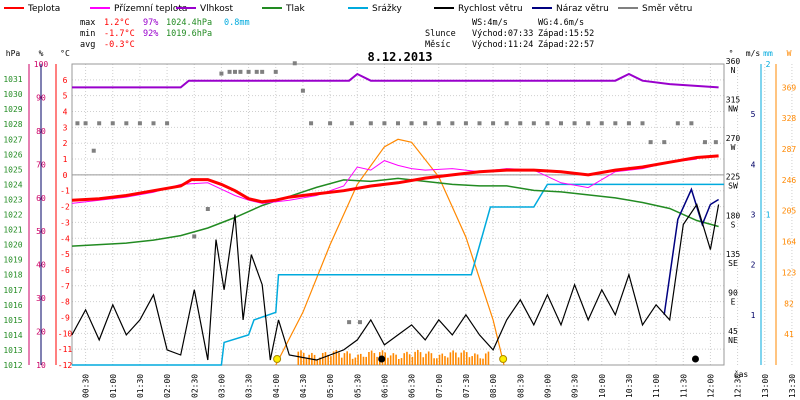 The height and width of the screenshot is (400, 800). Describe the element at coordinates (65, 191) in the screenshot. I see `temp-axis-tick: -1` at that location.